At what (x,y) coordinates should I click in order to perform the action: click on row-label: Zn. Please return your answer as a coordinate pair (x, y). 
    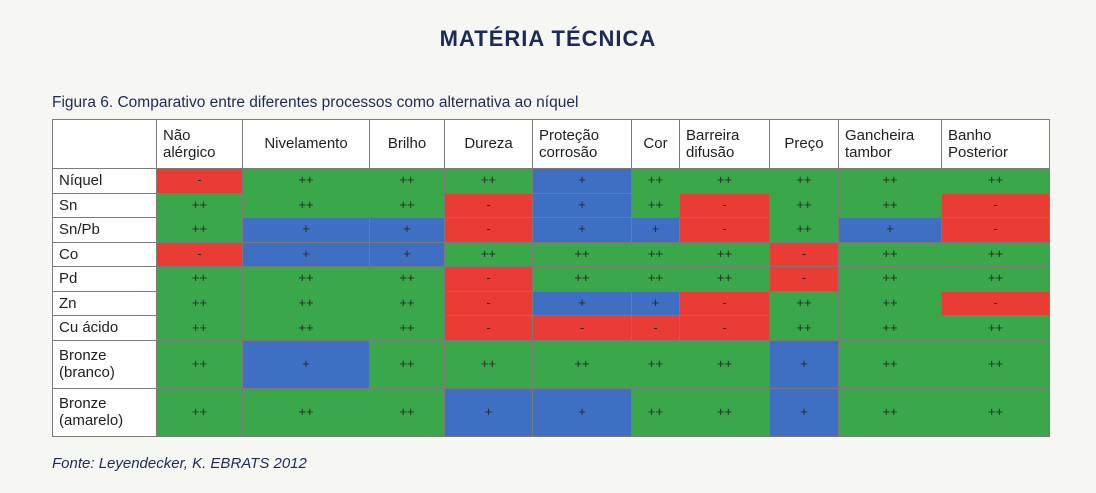
    Looking at the image, I should click on (104, 303).